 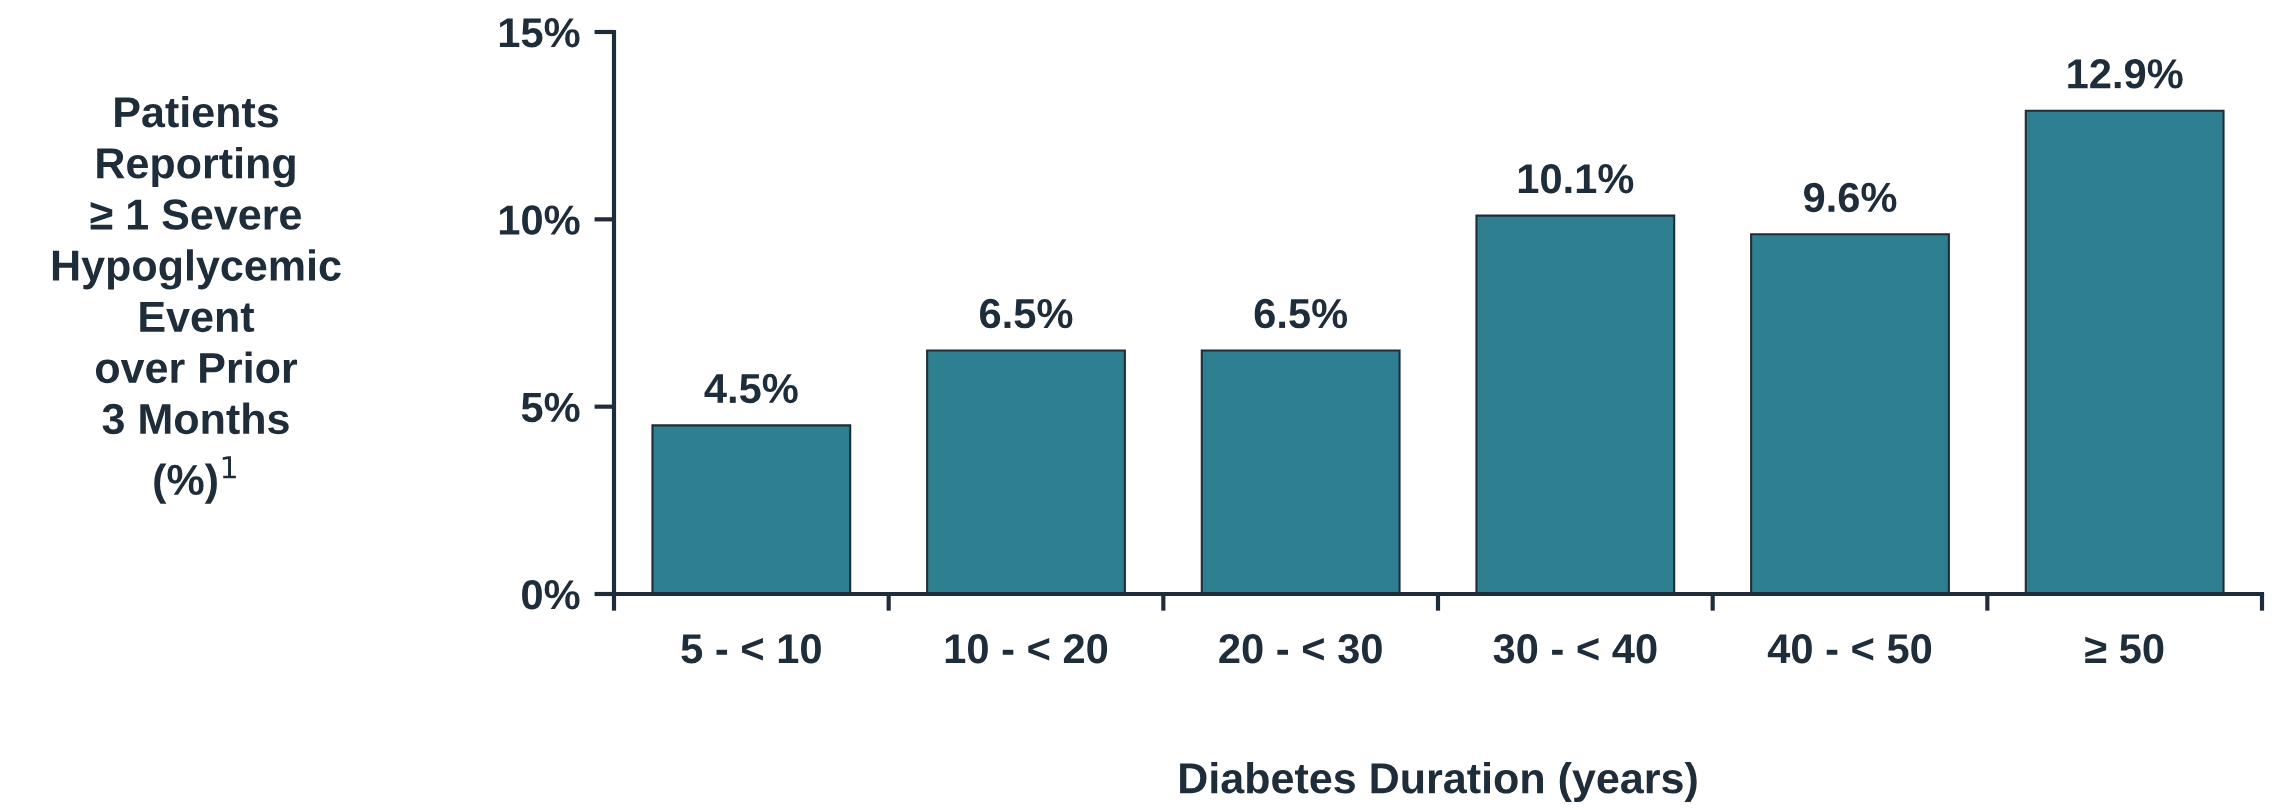 What do you see at coordinates (1575, 648) in the screenshot?
I see `x-tick-label: 30 - < 40` at bounding box center [1575, 648].